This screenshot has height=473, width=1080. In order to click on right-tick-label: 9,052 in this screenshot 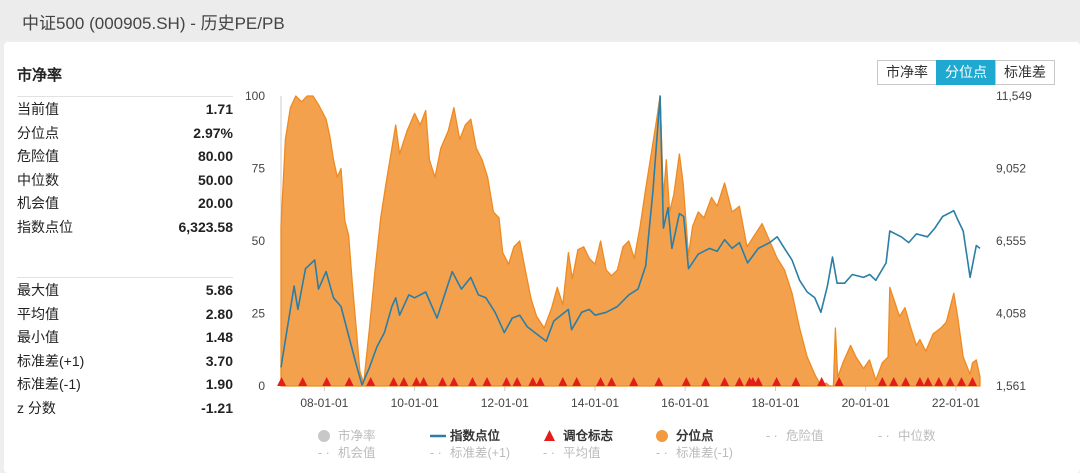, I will do `click(1011, 169)`.